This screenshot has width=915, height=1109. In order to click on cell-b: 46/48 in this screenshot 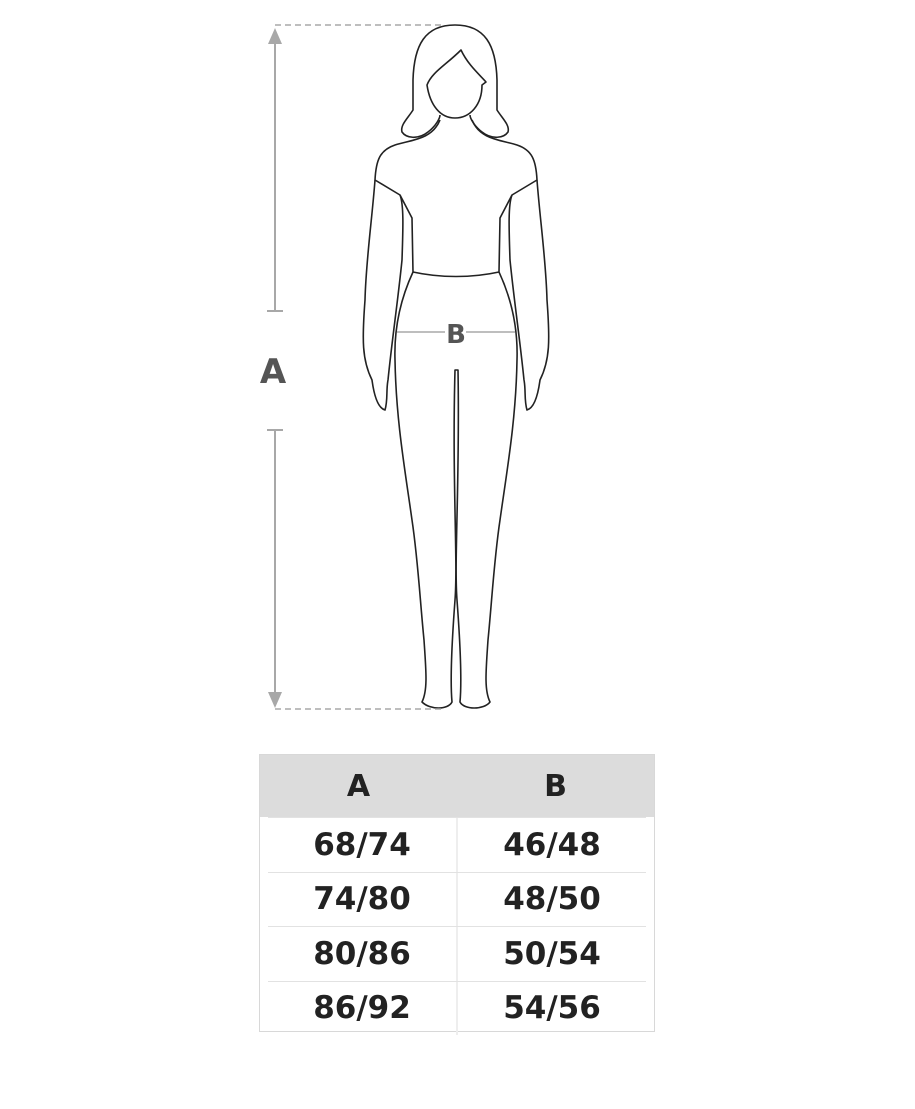, I will do `click(552, 844)`.